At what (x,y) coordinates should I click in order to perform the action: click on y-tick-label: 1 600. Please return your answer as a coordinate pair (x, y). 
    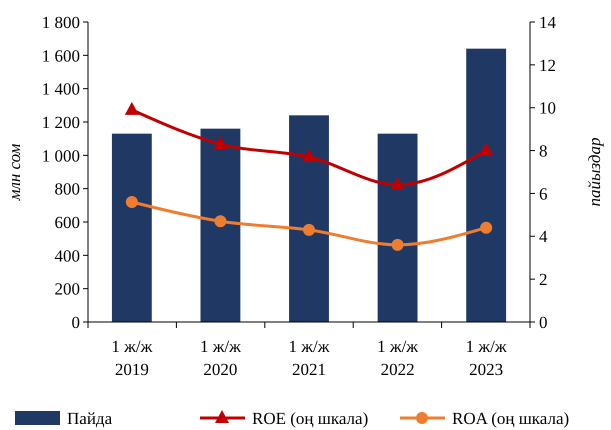
    Looking at the image, I should click on (61, 56).